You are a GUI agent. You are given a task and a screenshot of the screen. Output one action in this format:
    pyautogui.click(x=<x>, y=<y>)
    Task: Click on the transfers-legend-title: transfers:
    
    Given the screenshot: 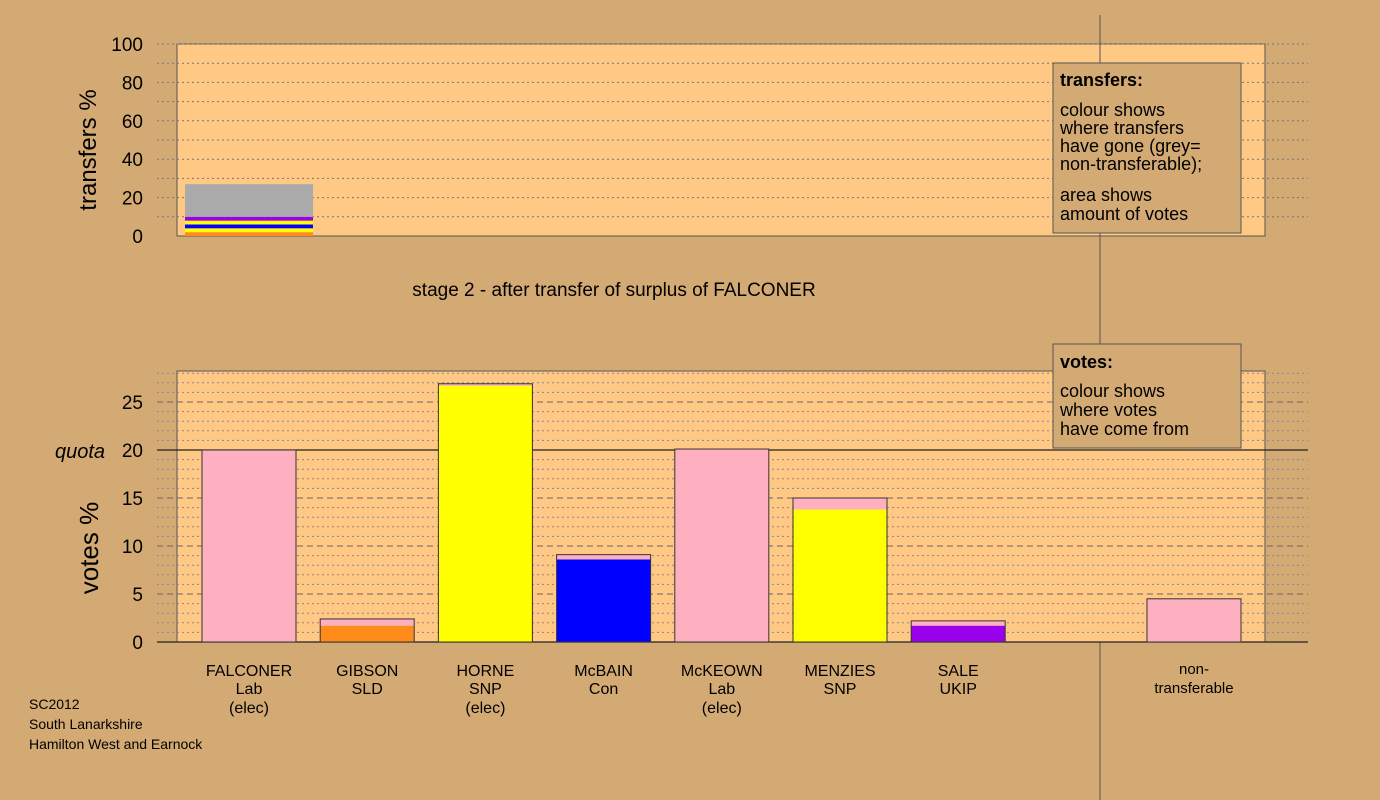 What is the action you would take?
    pyautogui.click(x=1101, y=80)
    